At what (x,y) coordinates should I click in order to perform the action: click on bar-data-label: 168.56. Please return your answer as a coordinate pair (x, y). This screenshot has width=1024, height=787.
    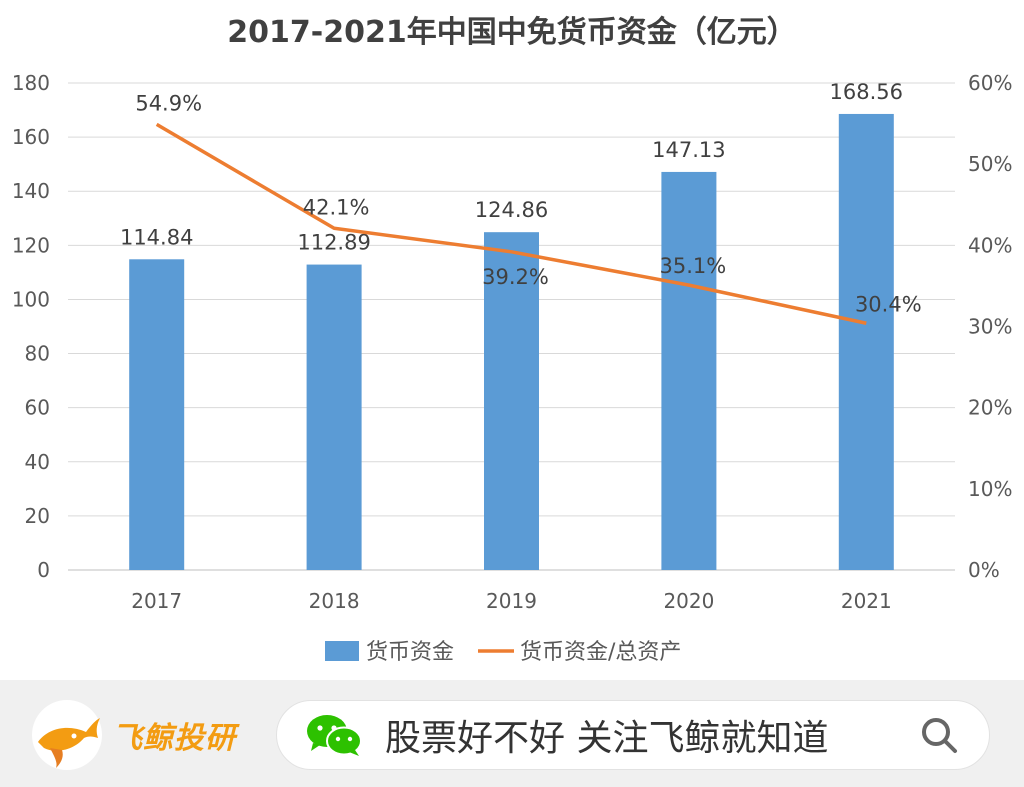
    Looking at the image, I should click on (866, 92).